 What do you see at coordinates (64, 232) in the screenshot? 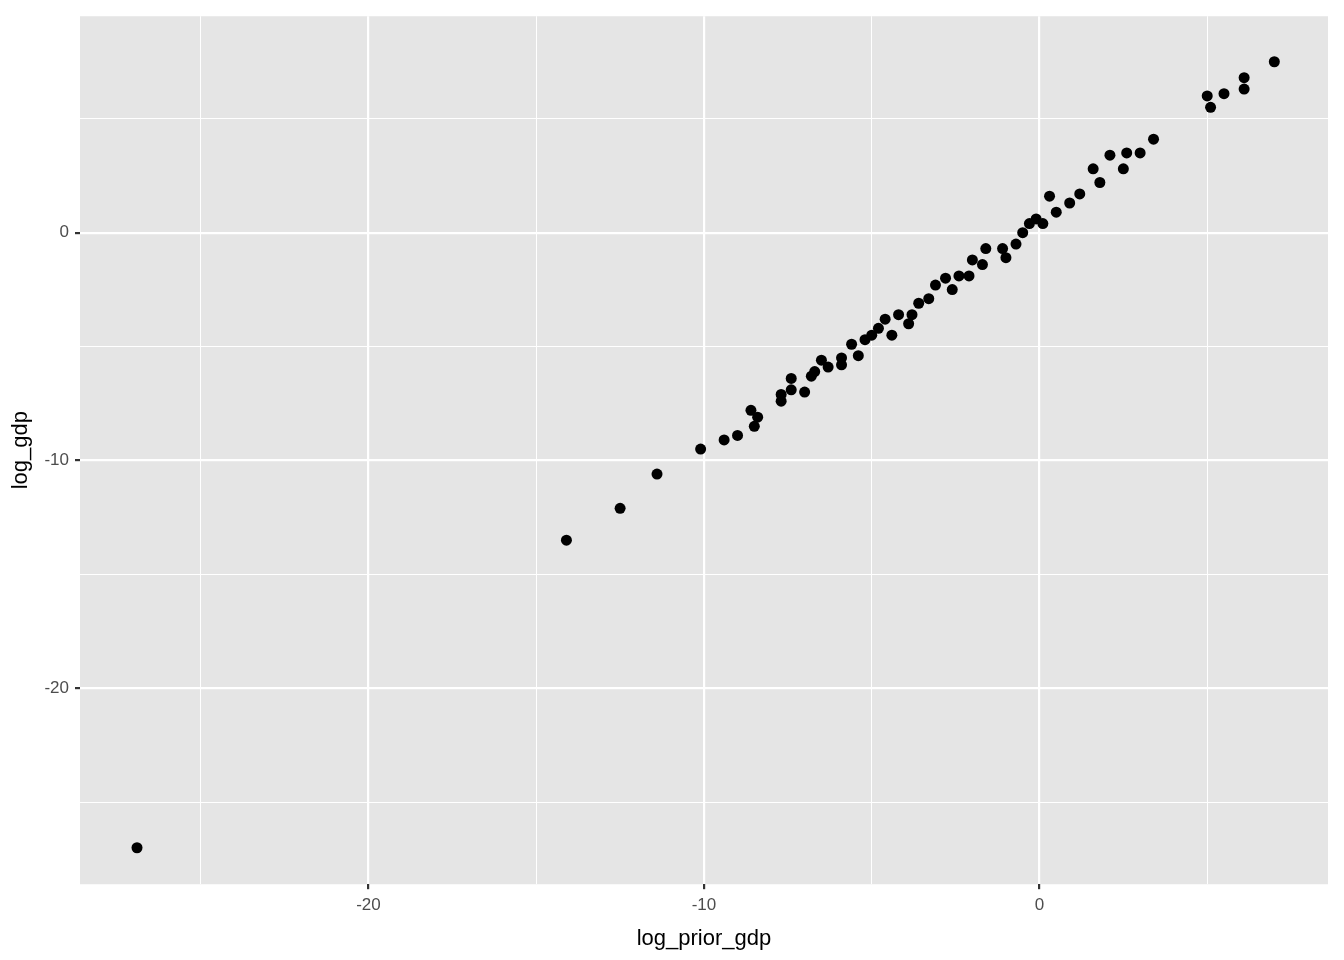
I see `y-tick-label: 0` at bounding box center [64, 232].